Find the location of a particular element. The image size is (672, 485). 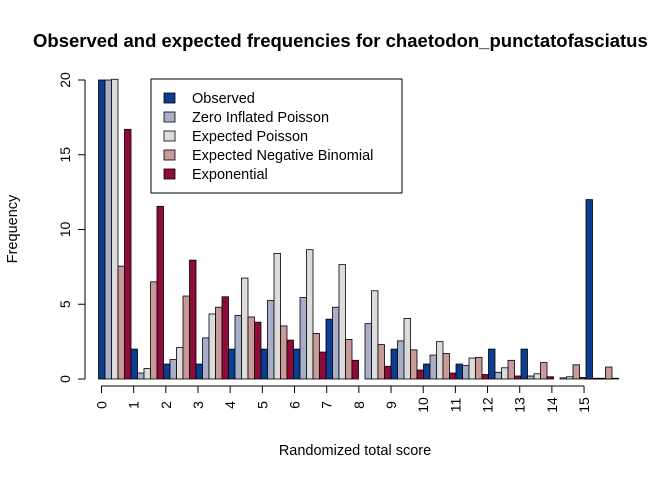

x-tick-label-15: 15 is located at coordinates (584, 405).